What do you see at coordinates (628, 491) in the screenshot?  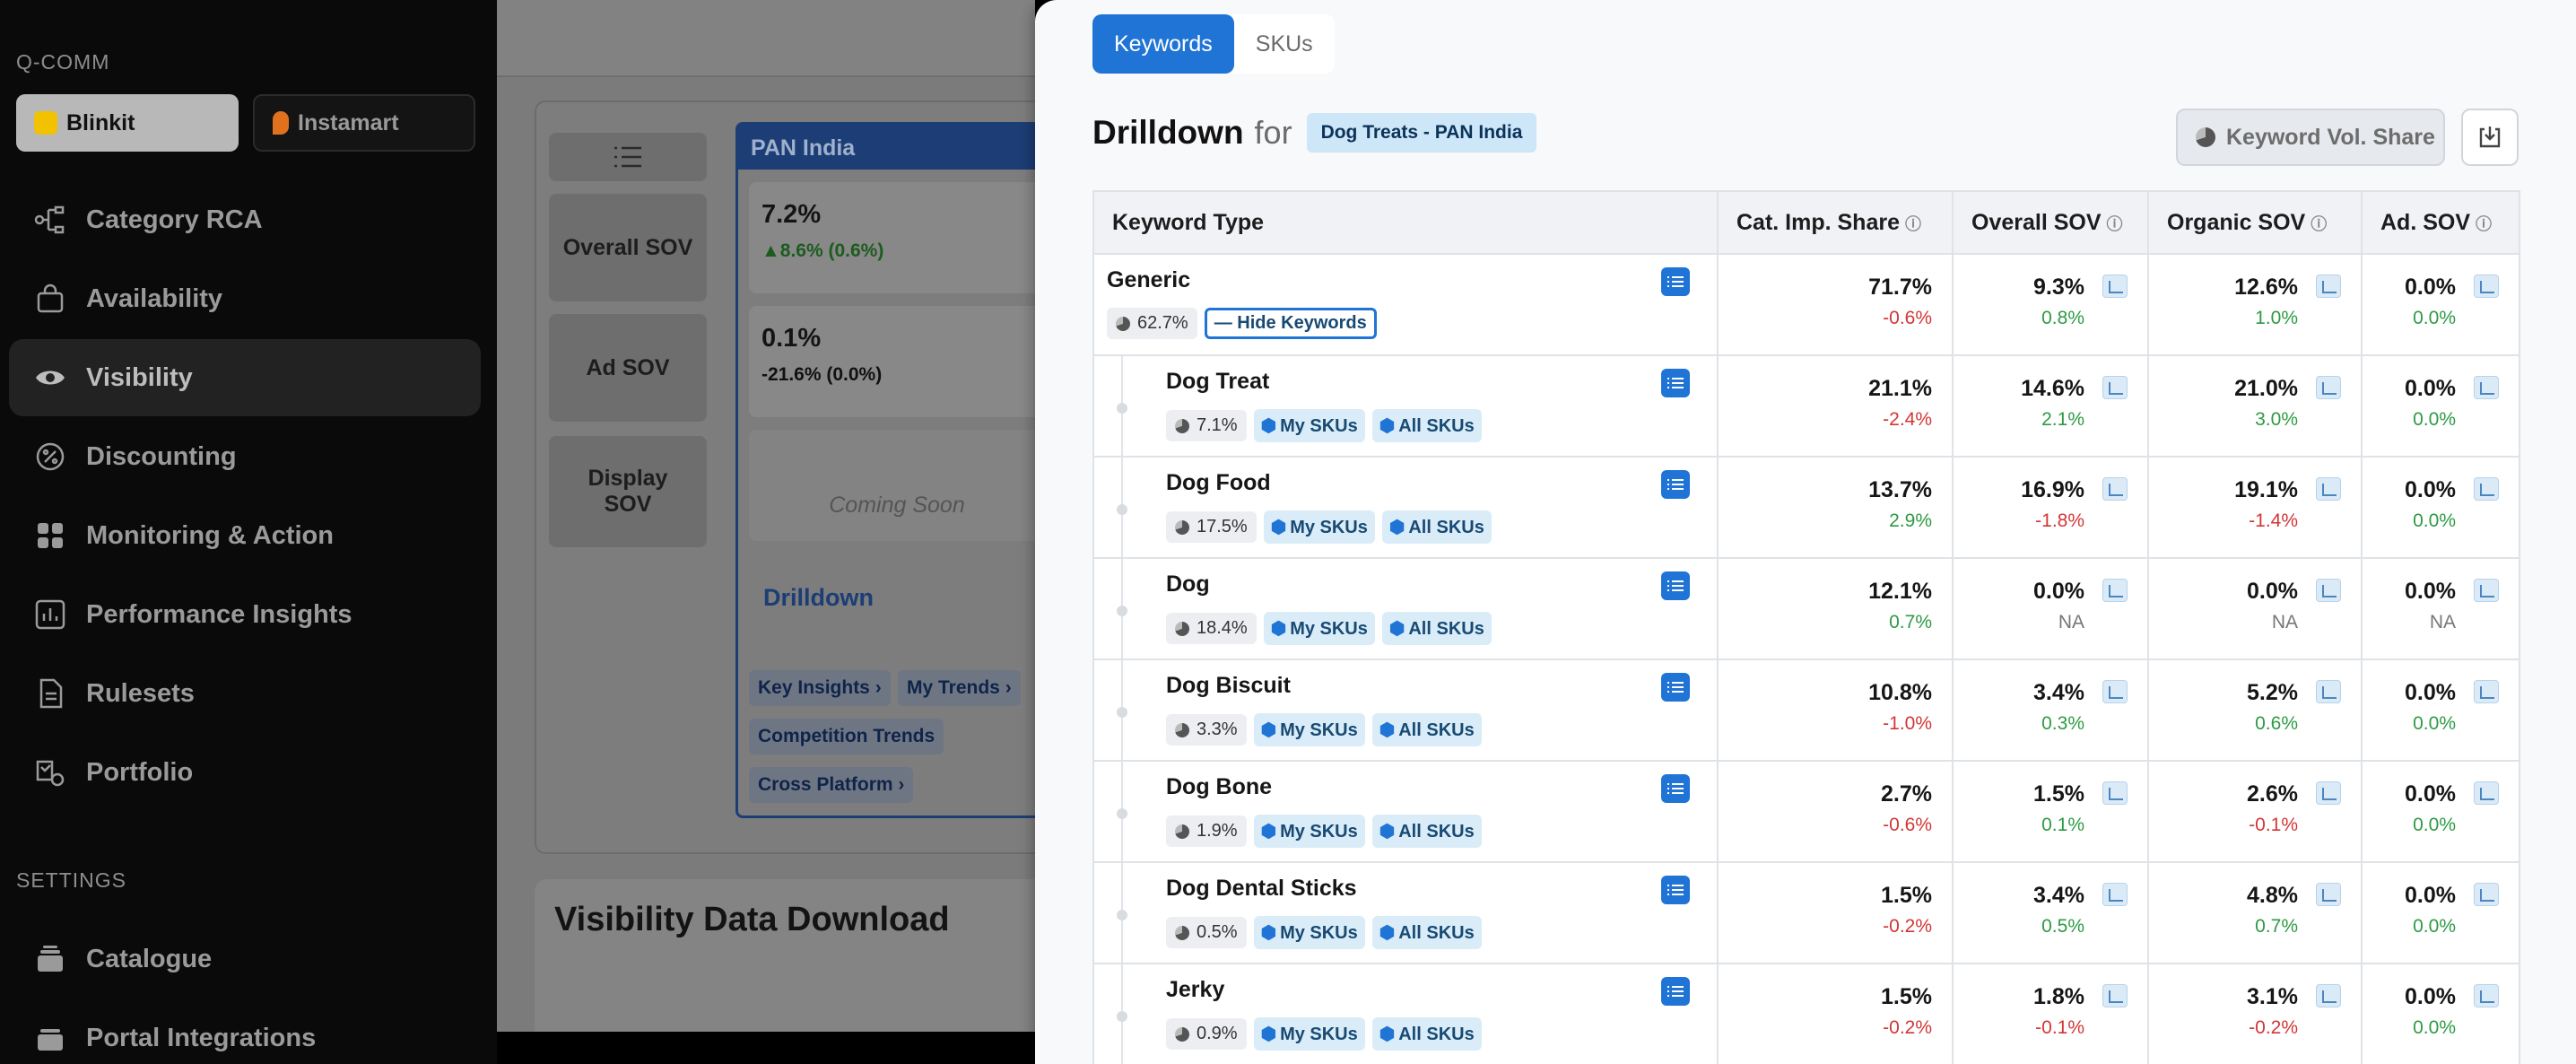 I see `metric-display-sov: Display SOV` at bounding box center [628, 491].